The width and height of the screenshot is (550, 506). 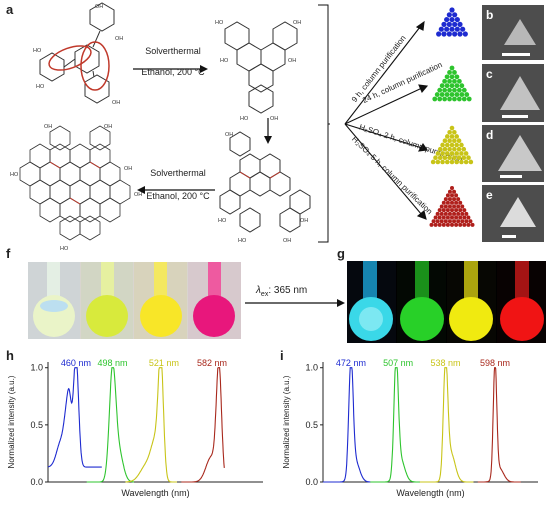 I want to click on y-tick-label: 0.5, so click(x=36, y=425).